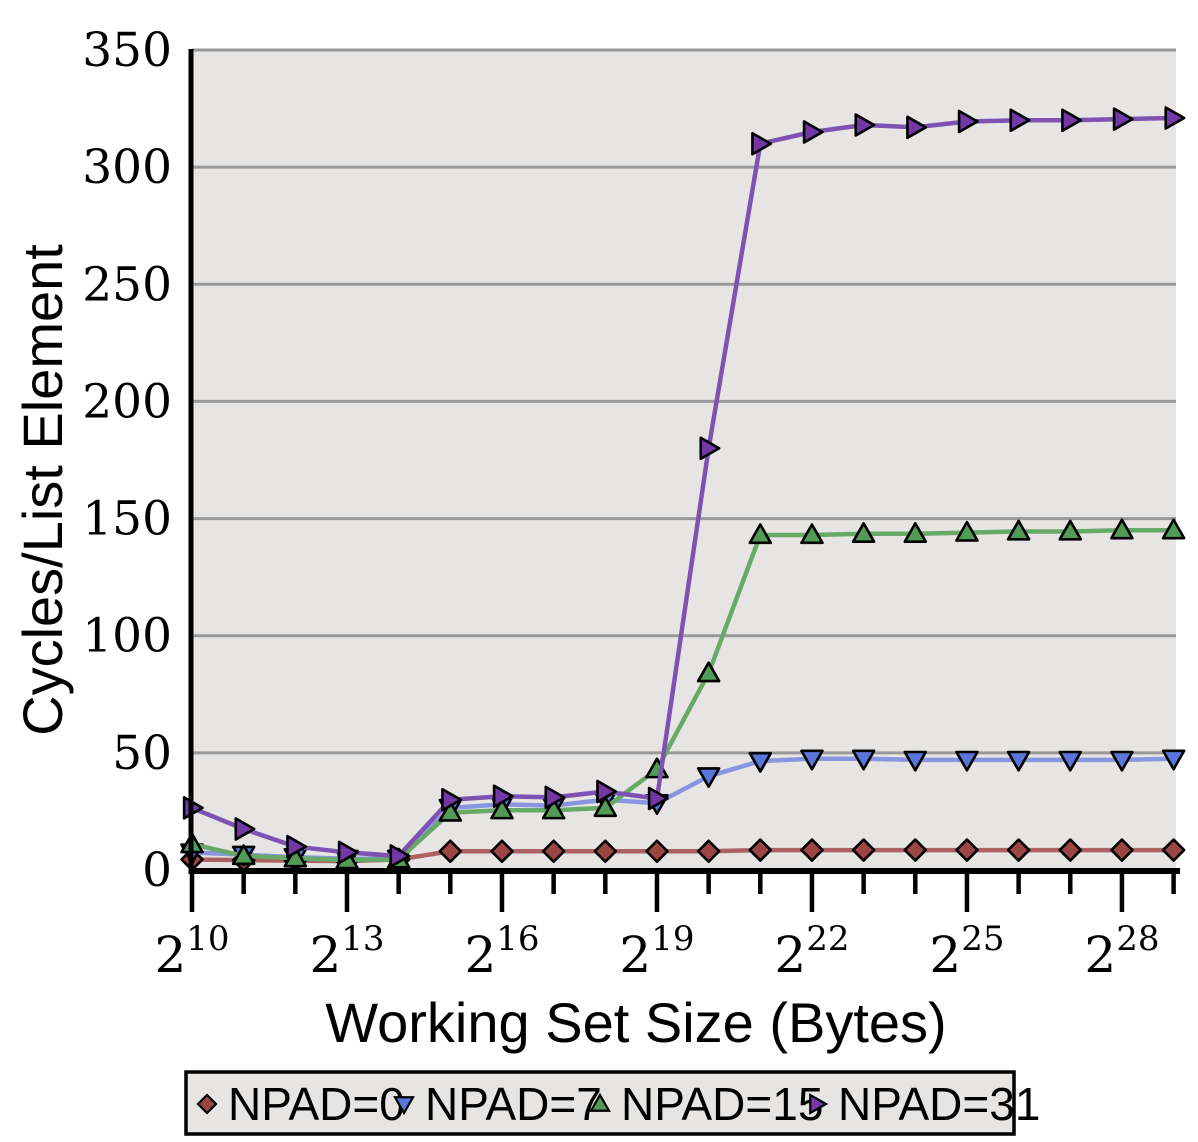 This screenshot has height=1142, width=1198. I want to click on marker-NPAD=0-2^23, so click(863, 850).